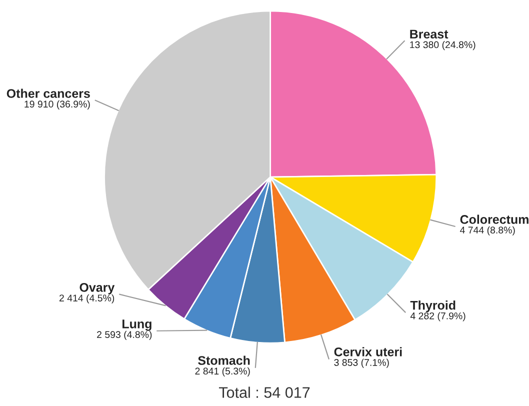 Image resolution: width=529 pixels, height=406 pixels. What do you see at coordinates (97, 288) in the screenshot?
I see `slice-label: Ovary` at bounding box center [97, 288].